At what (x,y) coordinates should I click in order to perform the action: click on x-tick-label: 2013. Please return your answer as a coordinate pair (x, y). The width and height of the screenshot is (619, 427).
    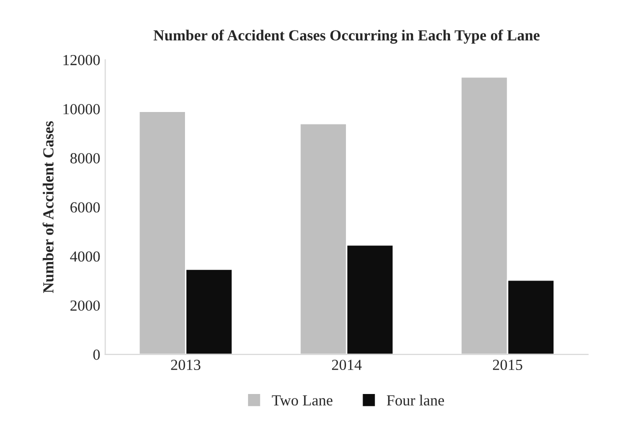
    Looking at the image, I should click on (185, 365).